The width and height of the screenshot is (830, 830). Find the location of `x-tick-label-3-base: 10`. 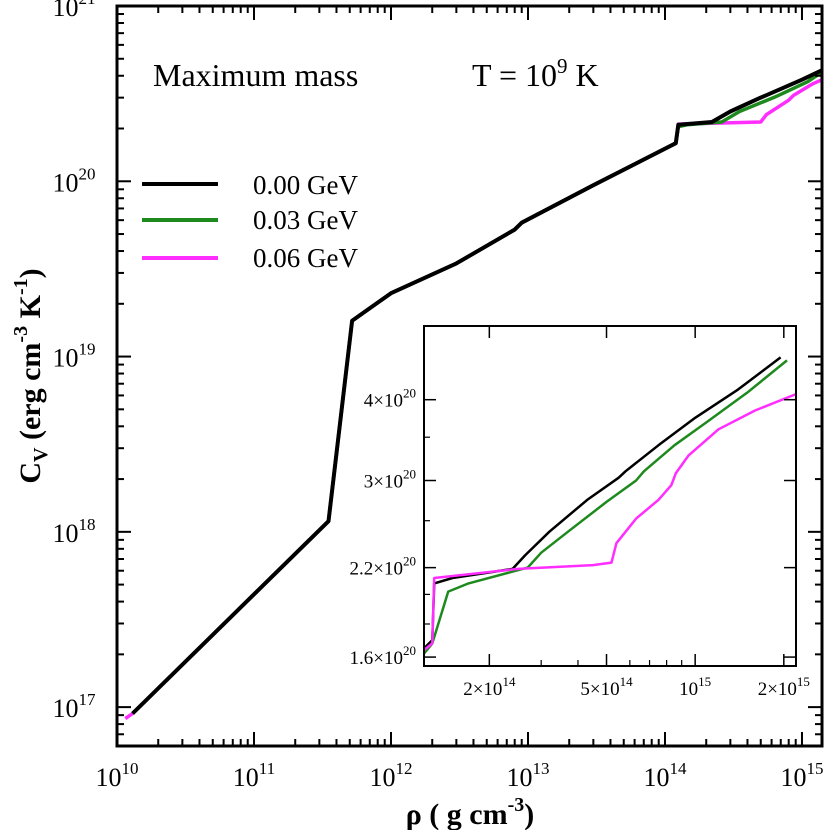

x-tick-label-3-base: 10 is located at coordinates (519, 777).